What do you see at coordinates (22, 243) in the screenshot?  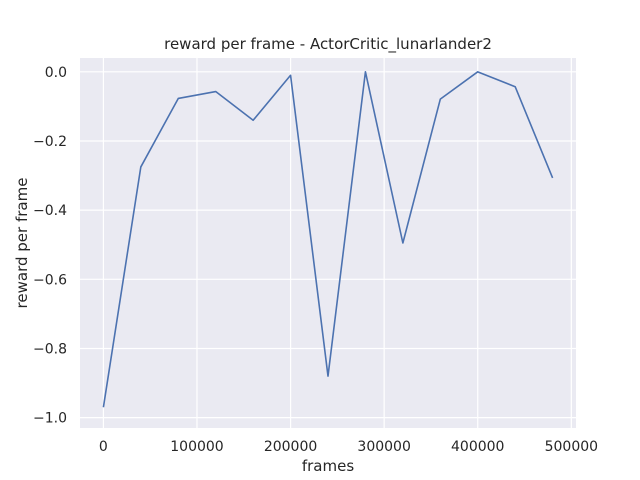 I see `y-axis-title: reward per frame` at bounding box center [22, 243].